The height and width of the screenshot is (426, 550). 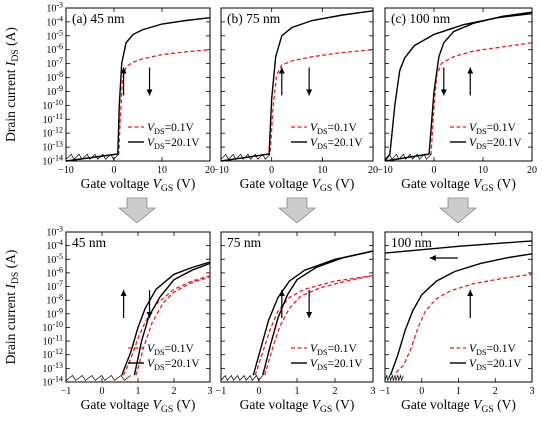 I want to click on y-tick-label: 10⁻¹⁰, so click(x=52, y=327).